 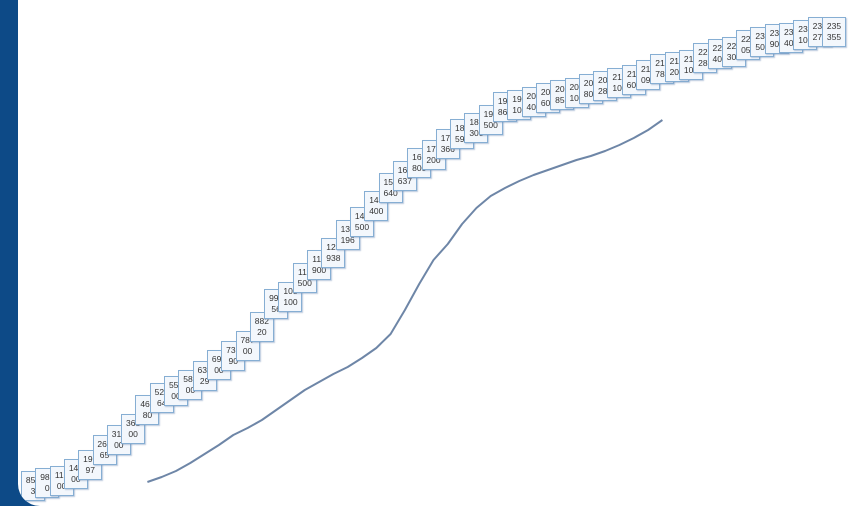 I want to click on data-label: 11200, so click(x=61, y=480).